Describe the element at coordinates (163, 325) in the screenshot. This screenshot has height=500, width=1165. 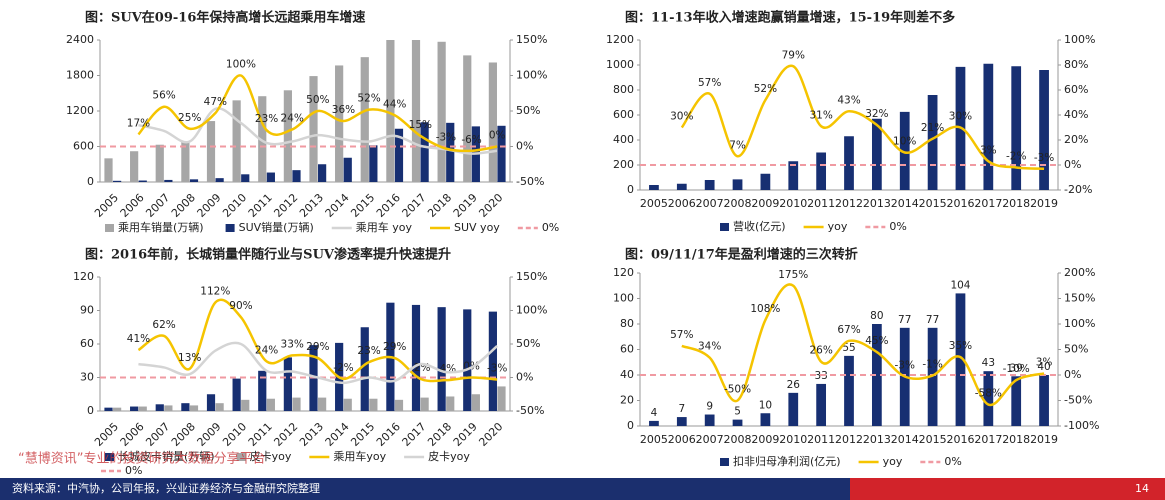
I see `line-value-label: 62%` at that location.